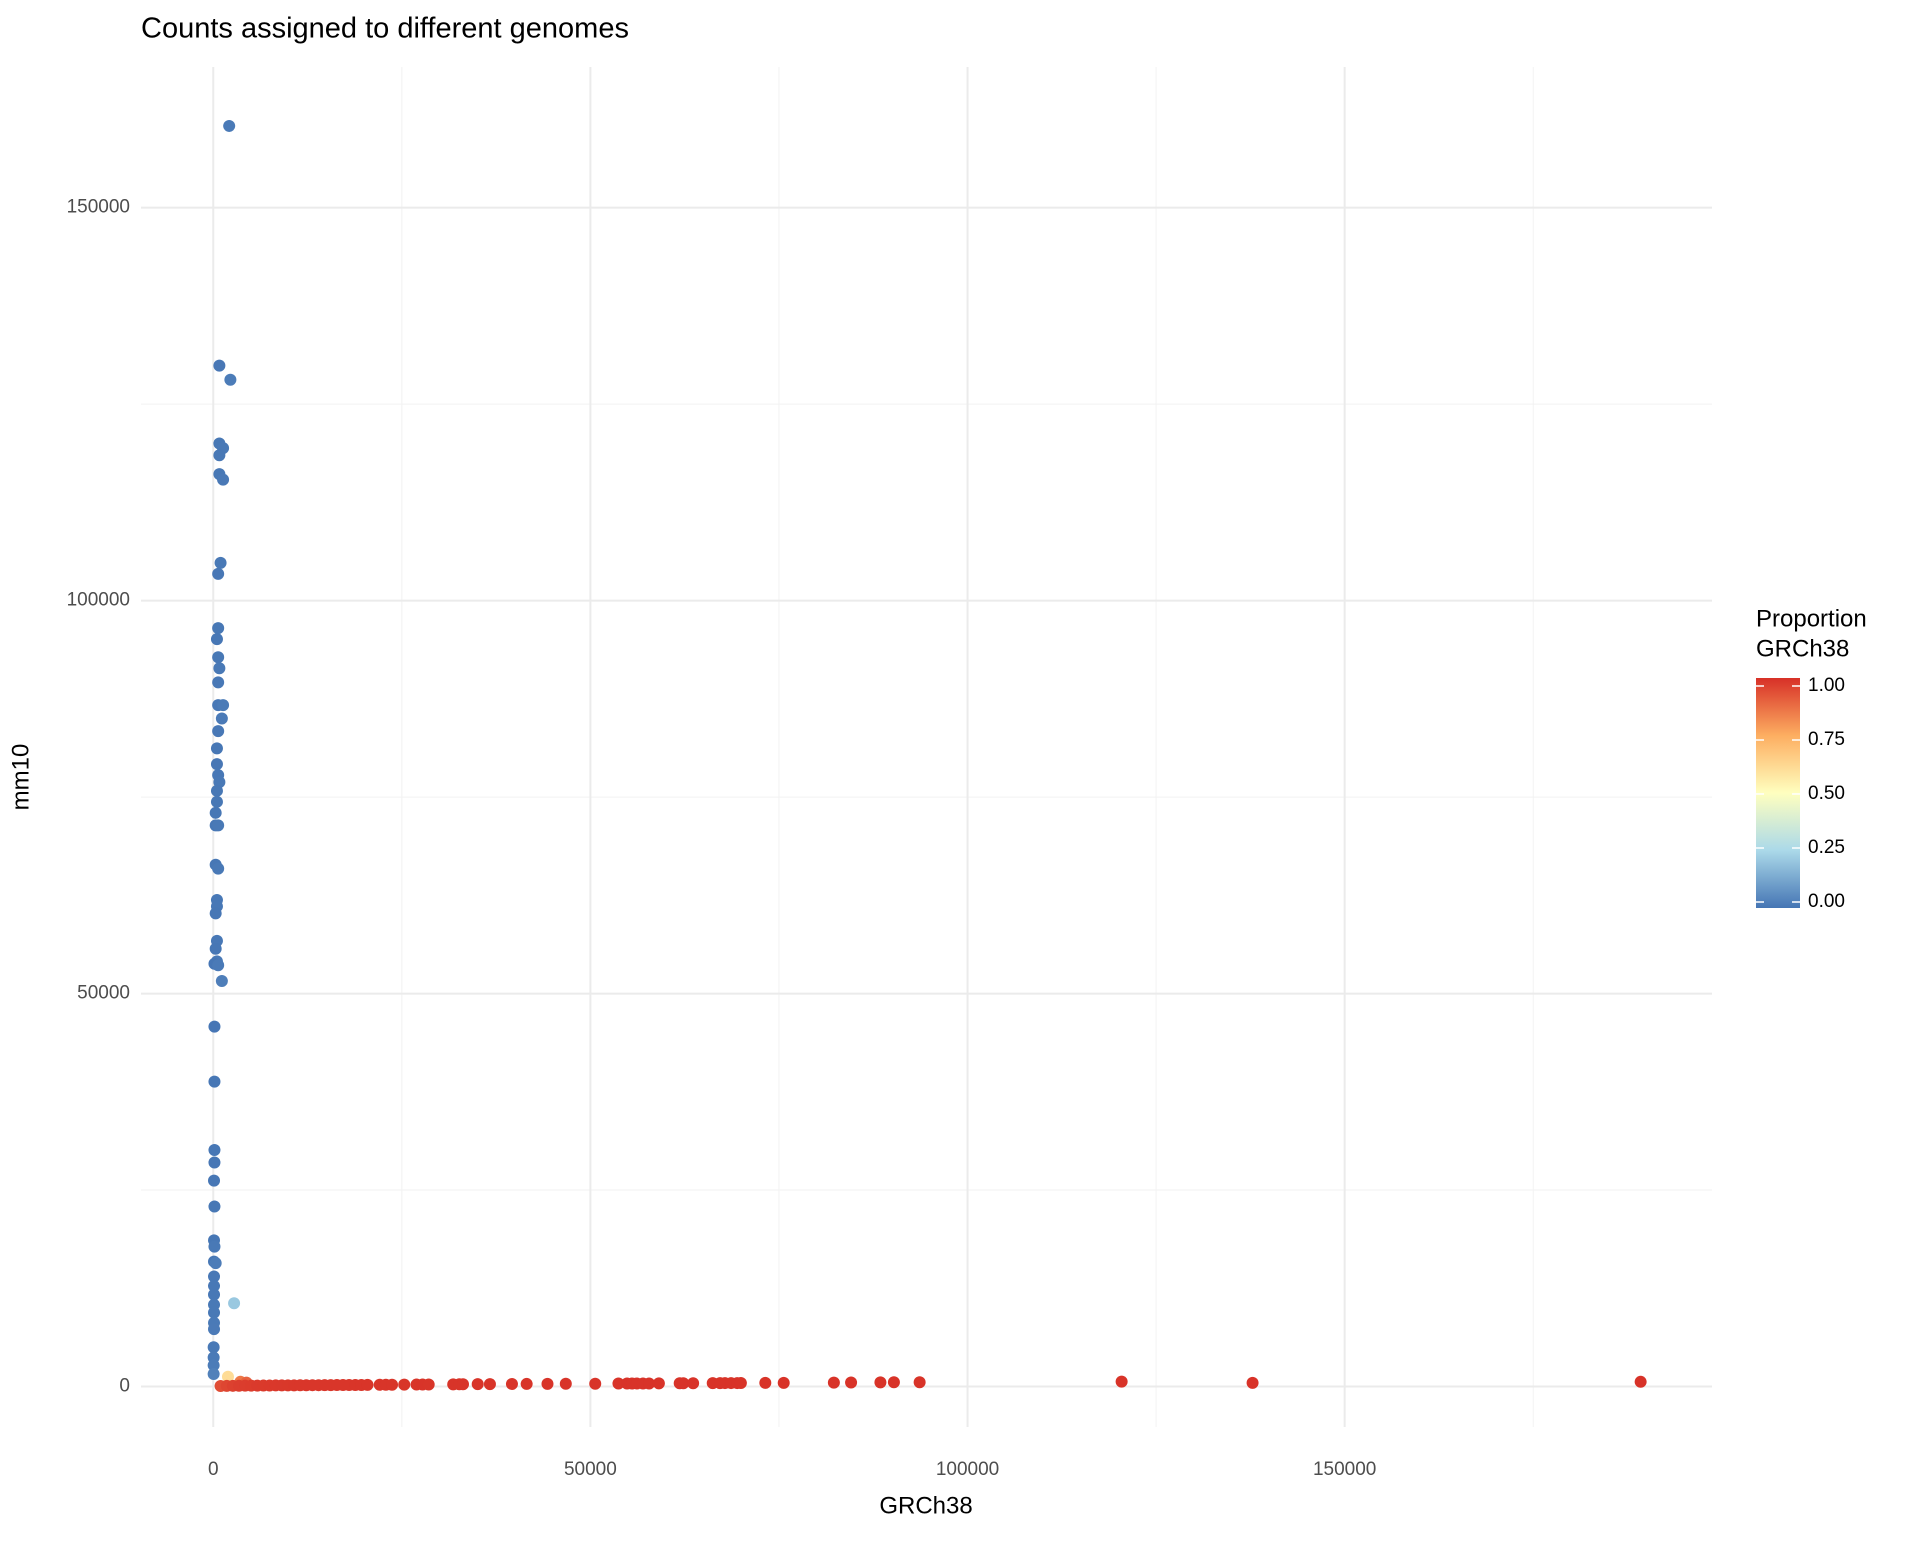 Image resolution: width=1920 pixels, height=1541 pixels. What do you see at coordinates (1826, 793) in the screenshot?
I see `legend-tick-label: 0.50` at bounding box center [1826, 793].